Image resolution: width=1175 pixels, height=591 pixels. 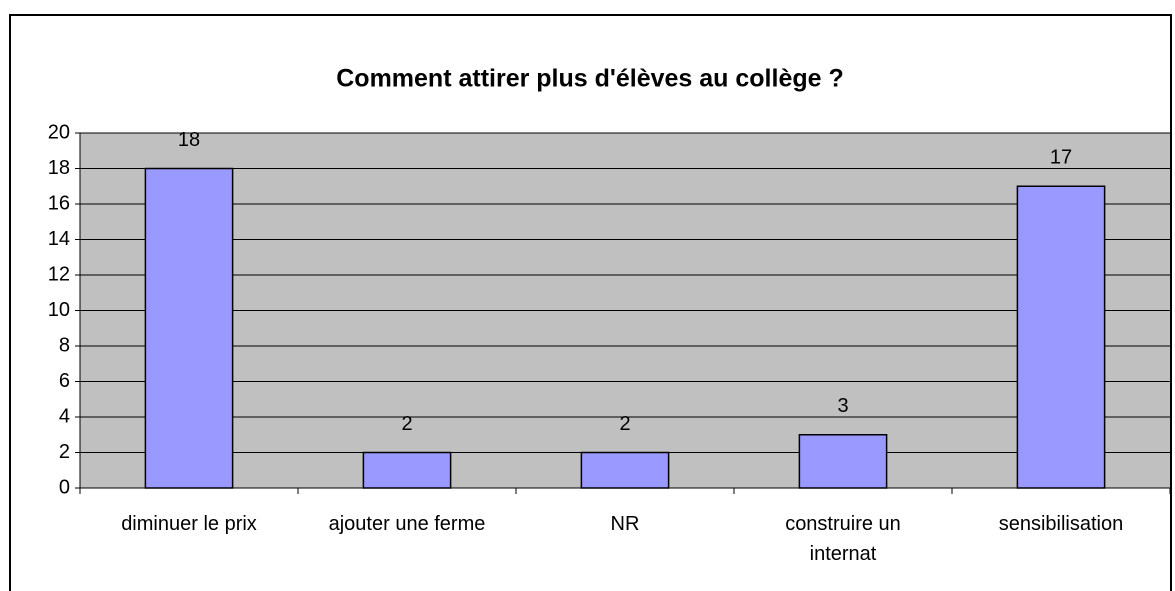 I want to click on y-tick-label: 10, so click(x=59, y=310).